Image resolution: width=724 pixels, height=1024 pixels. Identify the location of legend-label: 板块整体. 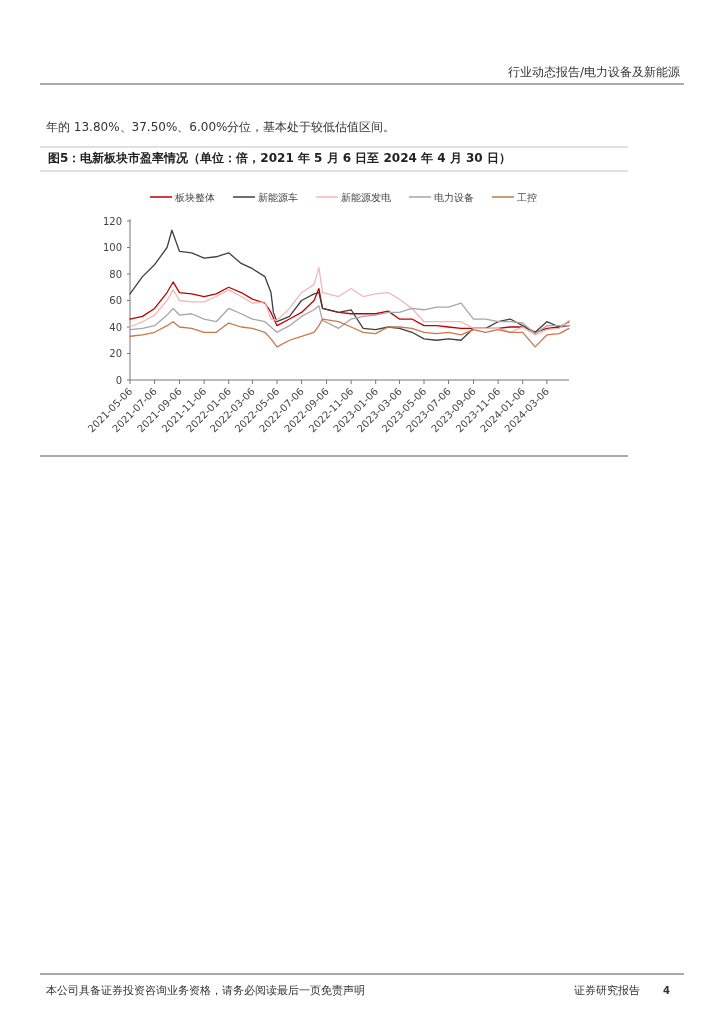
(194, 197).